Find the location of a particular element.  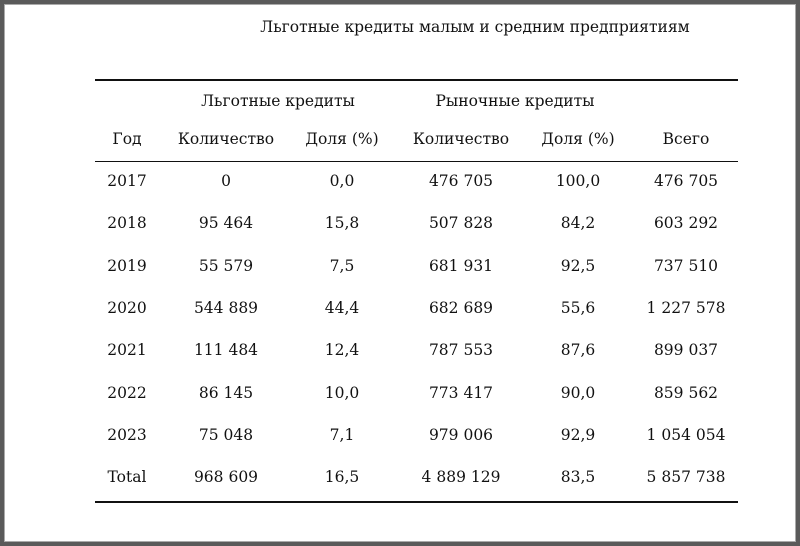

bottom-rule is located at coordinates (416, 502).